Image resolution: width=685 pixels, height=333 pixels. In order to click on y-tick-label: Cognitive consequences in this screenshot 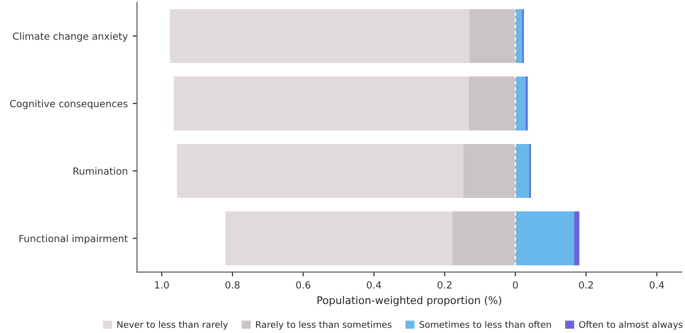, I will do `click(69, 105)`.